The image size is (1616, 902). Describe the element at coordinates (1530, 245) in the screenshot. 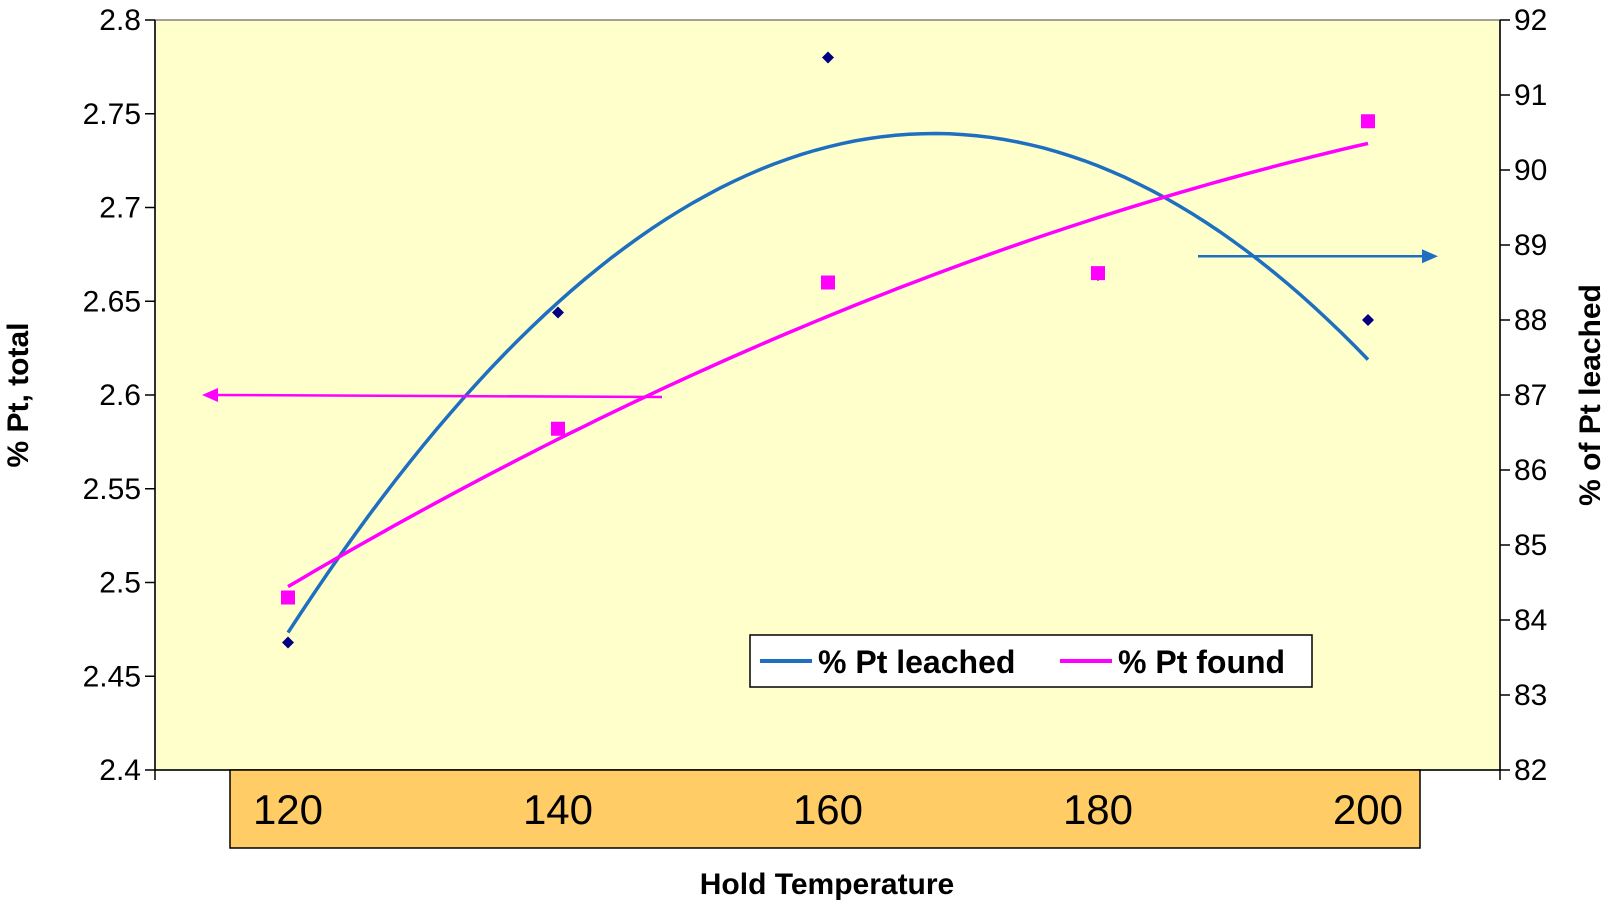

I see `right-tick-label: 89` at that location.